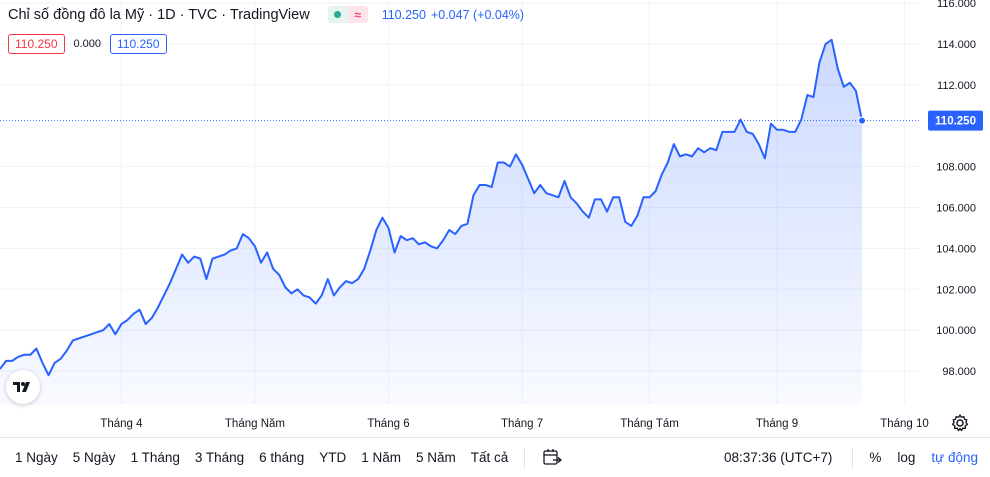 Image resolution: width=990 pixels, height=477 pixels. What do you see at coordinates (956, 86) in the screenshot?
I see `y-tick-label: 112.000` at bounding box center [956, 86].